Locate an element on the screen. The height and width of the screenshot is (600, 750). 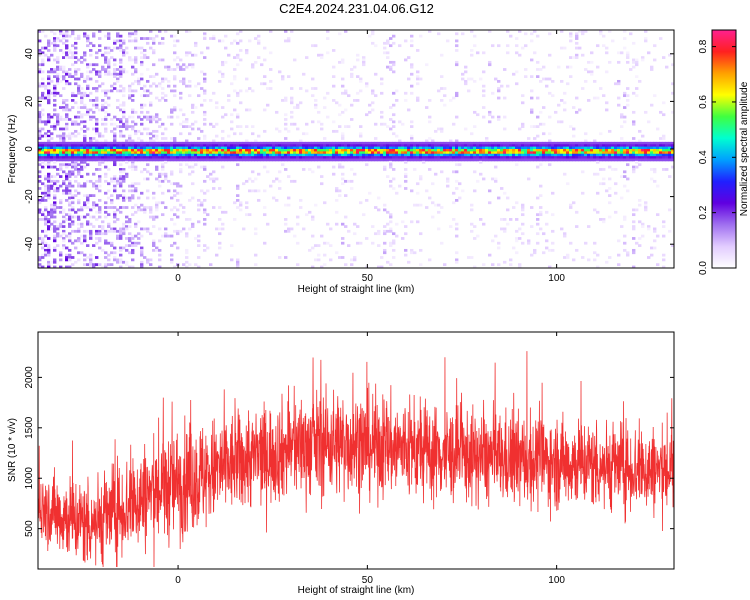
y-tick-label: 40 is located at coordinates (29, 54).